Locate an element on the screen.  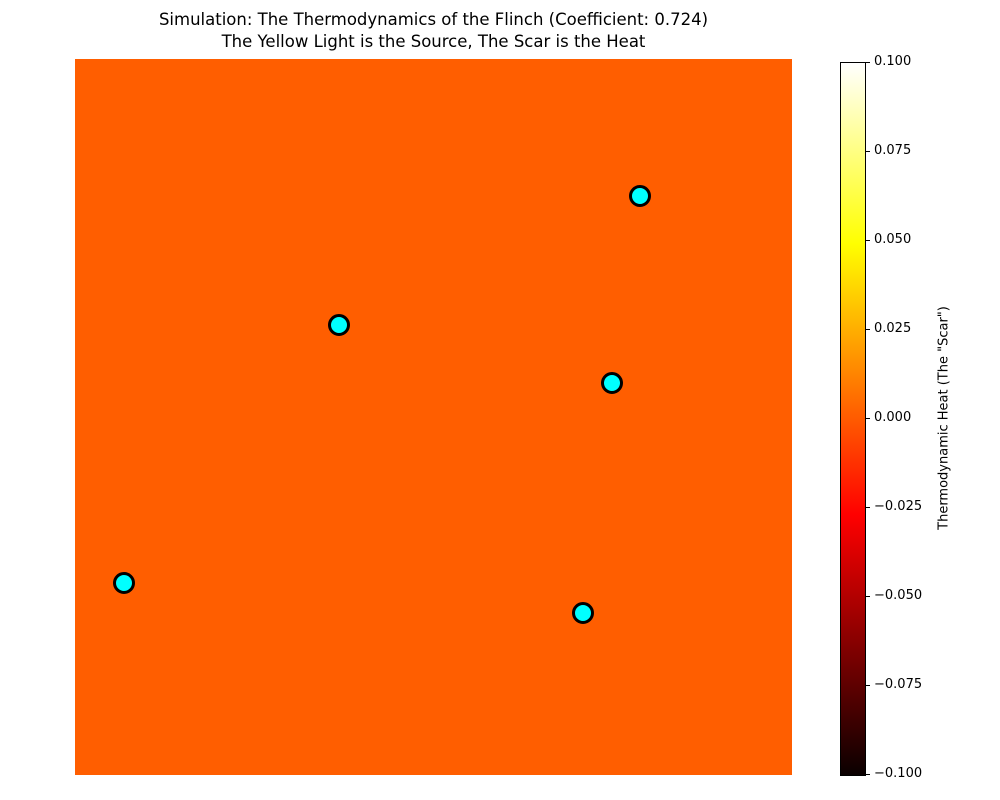
colorbar-tick-label: 0.075 is located at coordinates (893, 151).